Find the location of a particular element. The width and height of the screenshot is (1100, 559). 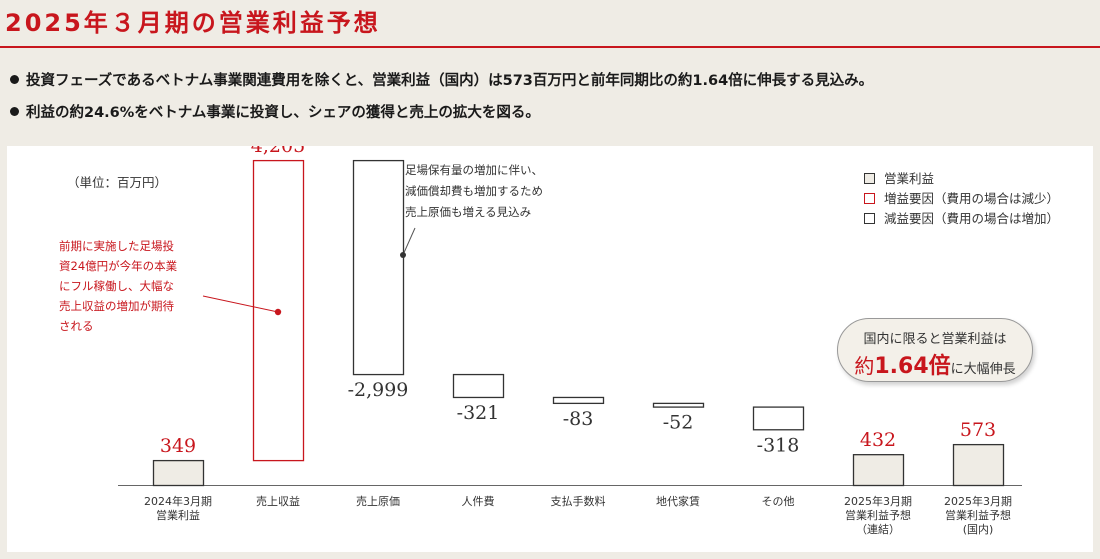

legend-label: 増益要因（費用の場合は減少） is located at coordinates (972, 198).